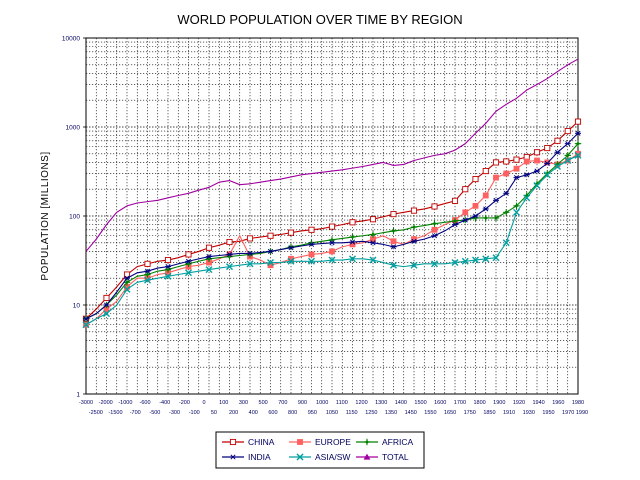 Image resolution: width=640 pixels, height=480 pixels. Describe the element at coordinates (411, 413) in the screenshot. I see `x-tick-label: 1450` at that location.